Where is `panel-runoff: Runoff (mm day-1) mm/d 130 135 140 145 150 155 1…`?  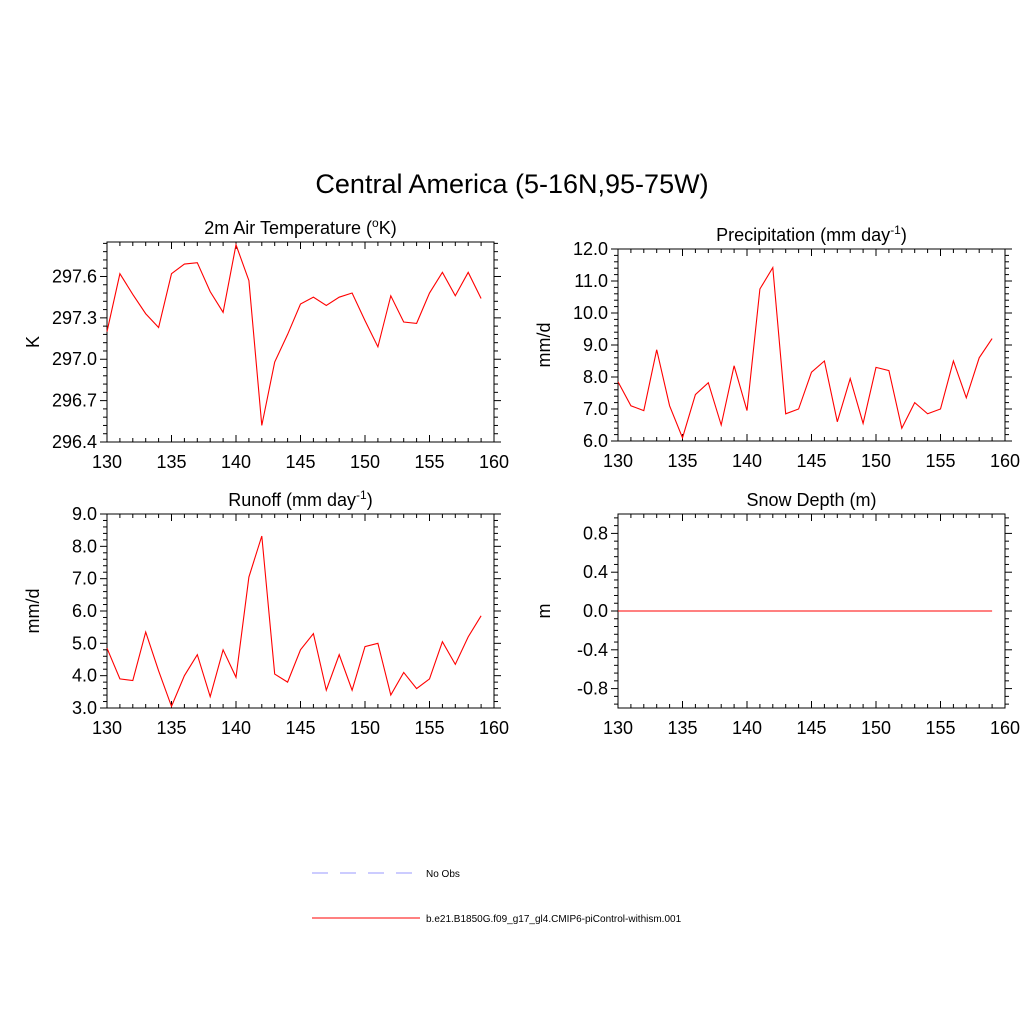 panel-runoff: Runoff (mm day-1) mm/d 130 135 140 145 150 155 1… is located at coordinates (266, 613).